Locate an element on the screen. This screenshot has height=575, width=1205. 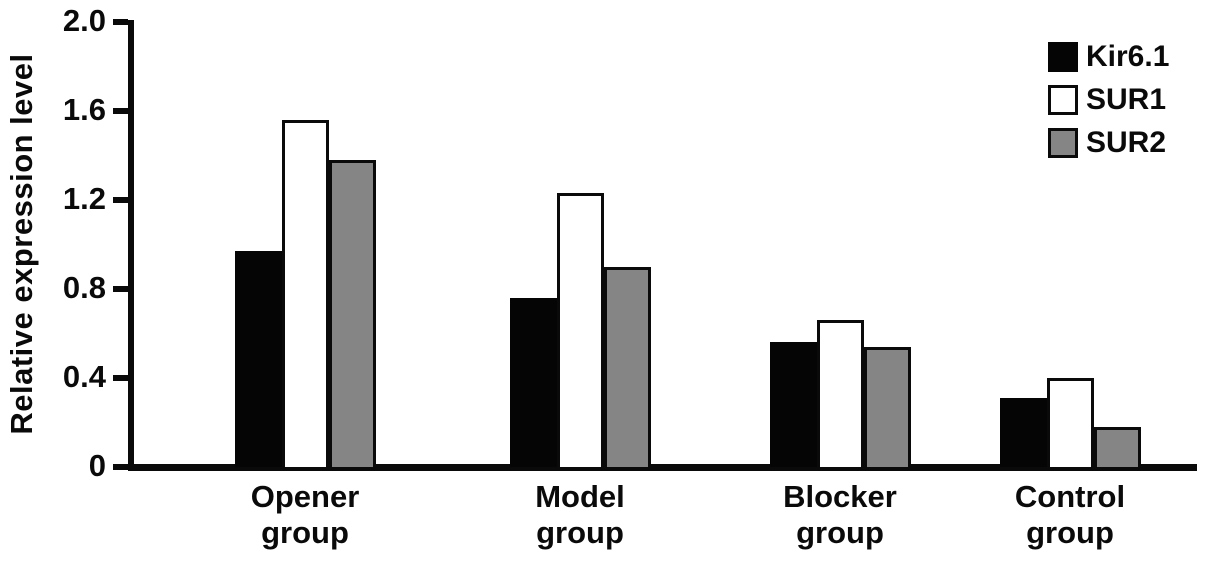
y-tick-label: 1.2 is located at coordinates (84, 198).